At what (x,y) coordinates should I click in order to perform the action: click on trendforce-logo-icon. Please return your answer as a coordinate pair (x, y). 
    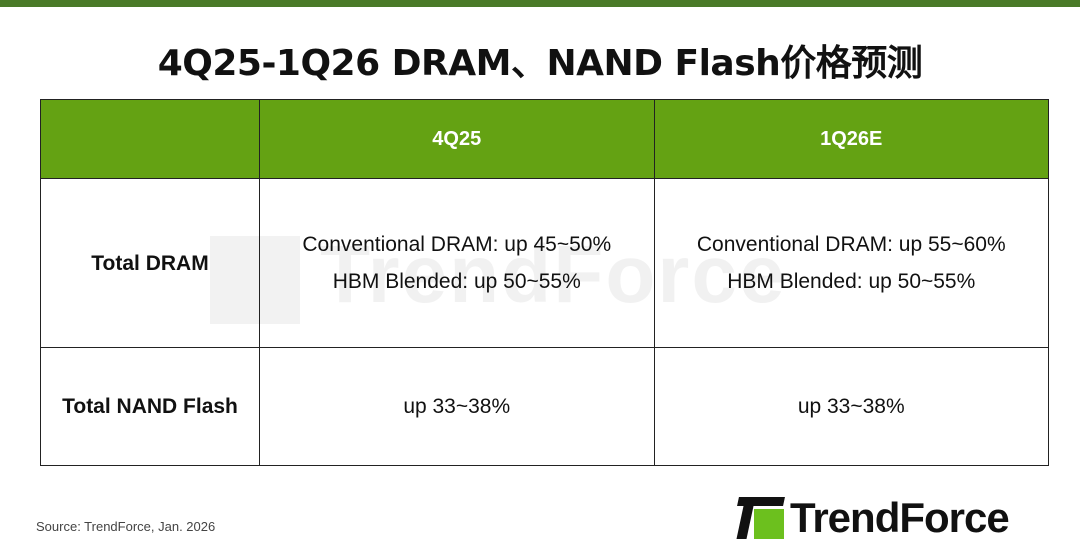
    Looking at the image, I should click on (760, 518).